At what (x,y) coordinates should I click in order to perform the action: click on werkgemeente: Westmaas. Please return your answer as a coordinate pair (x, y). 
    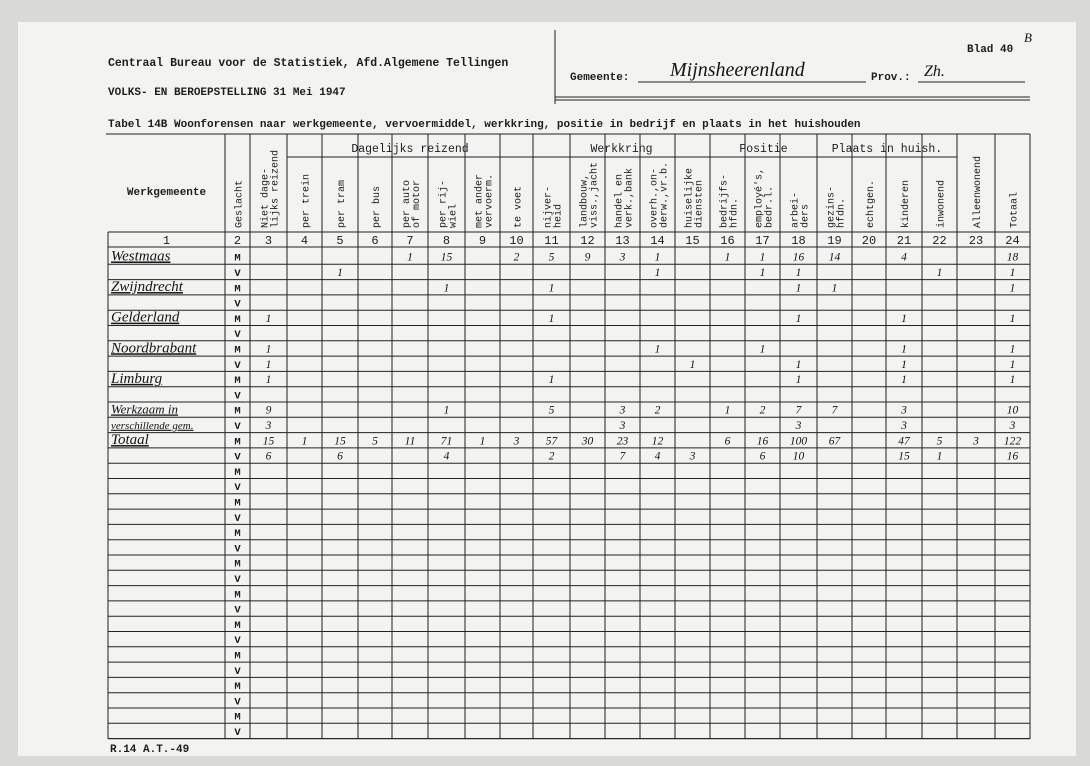
    Looking at the image, I should click on (141, 256).